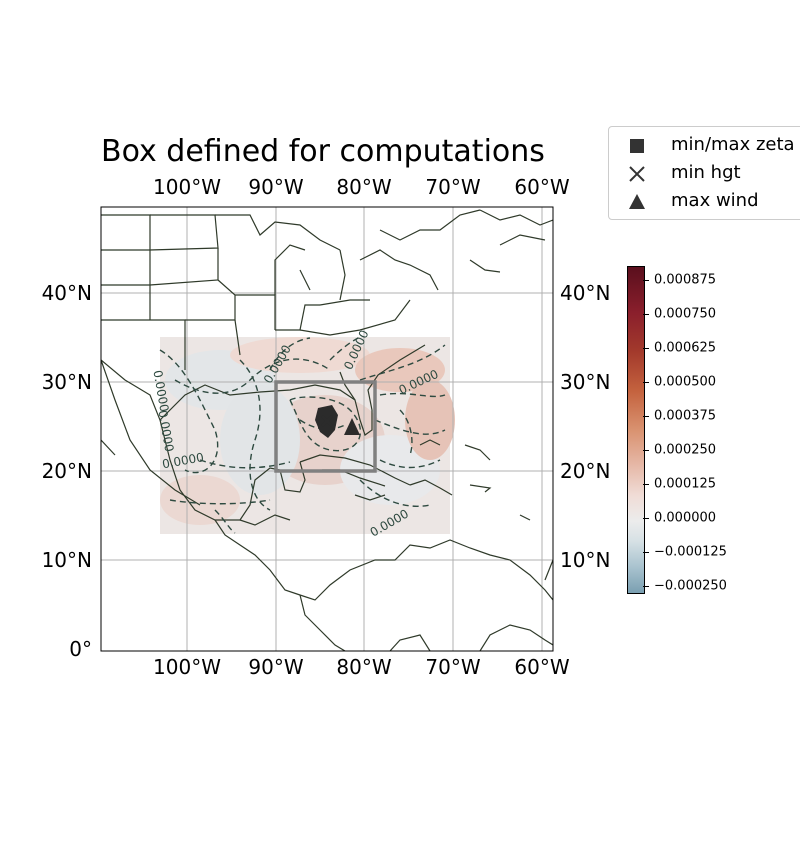 The image size is (800, 850). What do you see at coordinates (276, 667) in the screenshot?
I see `lon-tick-bottom: 90°W` at bounding box center [276, 667].